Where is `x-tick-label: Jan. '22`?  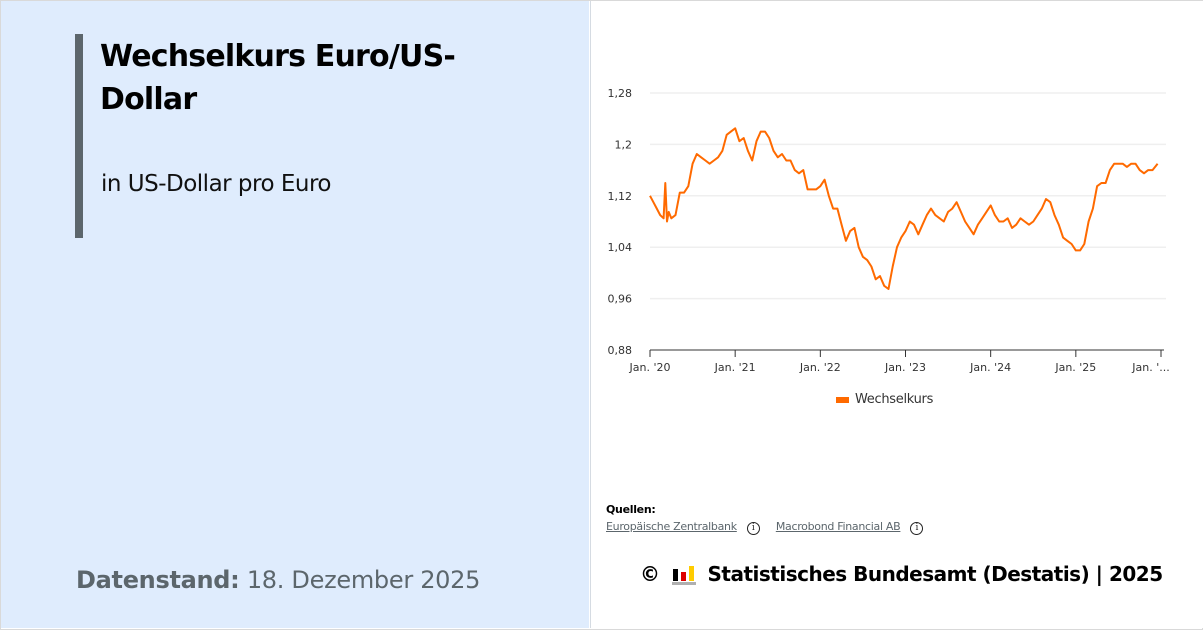 x-tick-label: Jan. '22 is located at coordinates (820, 367).